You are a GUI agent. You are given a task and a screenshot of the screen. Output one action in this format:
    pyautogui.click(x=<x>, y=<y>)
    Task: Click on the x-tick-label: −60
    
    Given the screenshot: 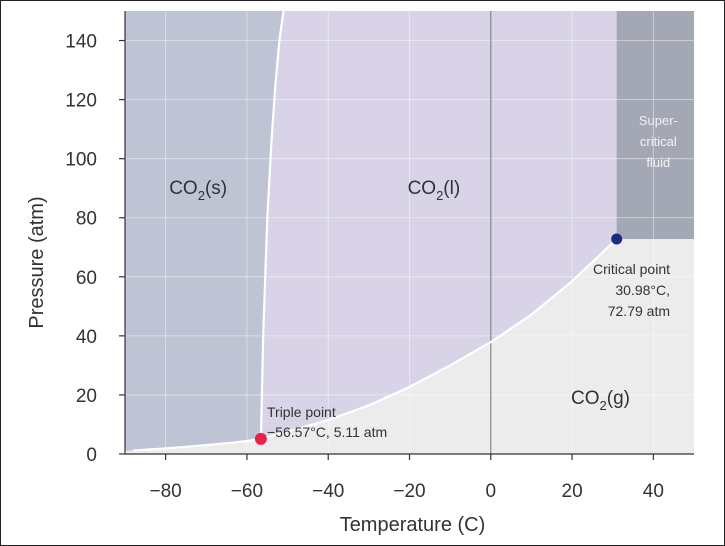 What is the action you would take?
    pyautogui.click(x=247, y=491)
    